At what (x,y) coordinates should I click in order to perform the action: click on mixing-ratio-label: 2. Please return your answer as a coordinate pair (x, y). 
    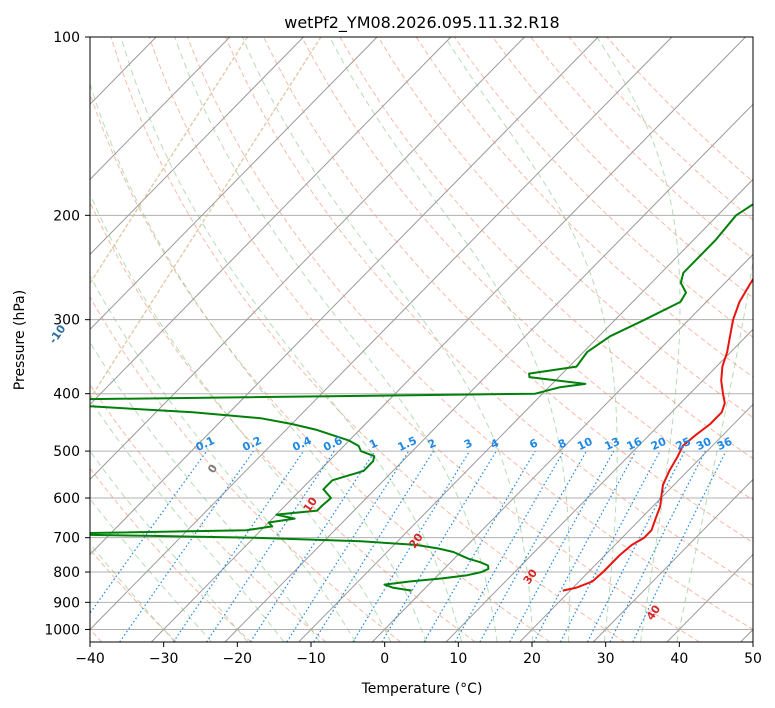
    Looking at the image, I should click on (432, 443).